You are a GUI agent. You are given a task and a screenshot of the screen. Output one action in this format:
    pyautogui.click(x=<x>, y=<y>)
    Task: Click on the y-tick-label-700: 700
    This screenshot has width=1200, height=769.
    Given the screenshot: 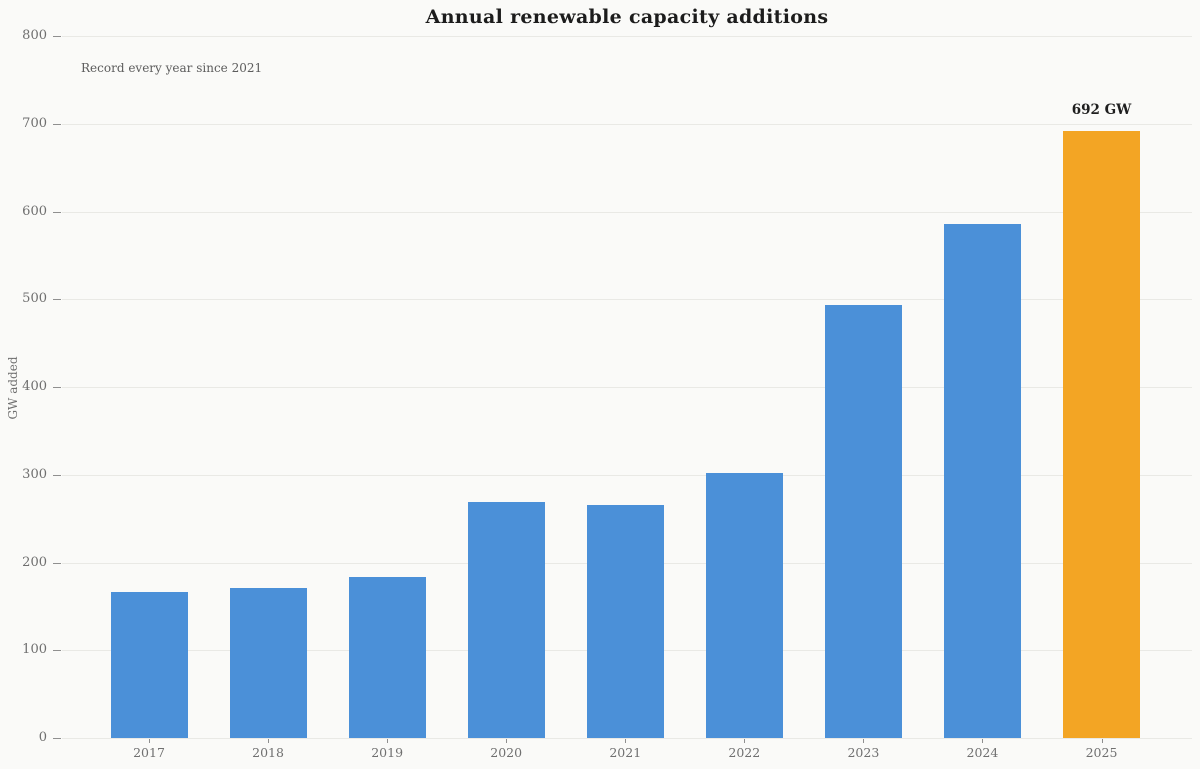 What is the action you would take?
    pyautogui.click(x=34, y=123)
    